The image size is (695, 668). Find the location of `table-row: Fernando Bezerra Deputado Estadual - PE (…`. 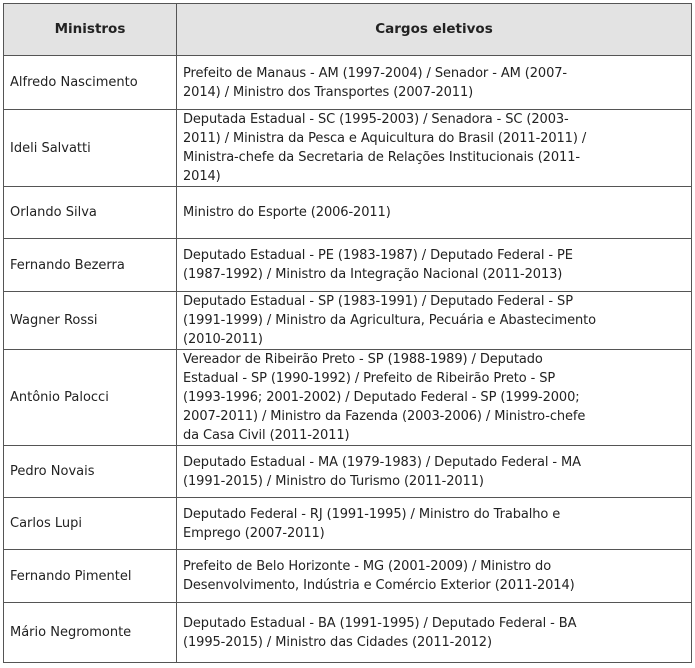

table-row: Fernando Bezerra Deputado Estadual - PE (… is located at coordinates (347, 265).